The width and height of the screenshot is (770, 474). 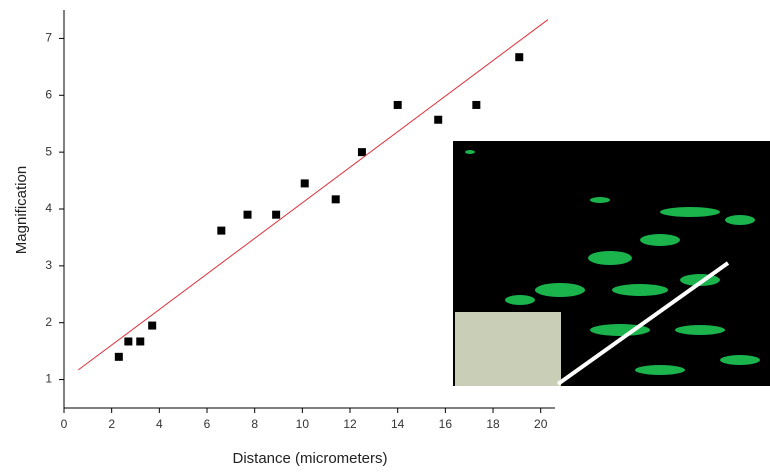 I want to click on x-tick-label: 16, so click(x=446, y=424).